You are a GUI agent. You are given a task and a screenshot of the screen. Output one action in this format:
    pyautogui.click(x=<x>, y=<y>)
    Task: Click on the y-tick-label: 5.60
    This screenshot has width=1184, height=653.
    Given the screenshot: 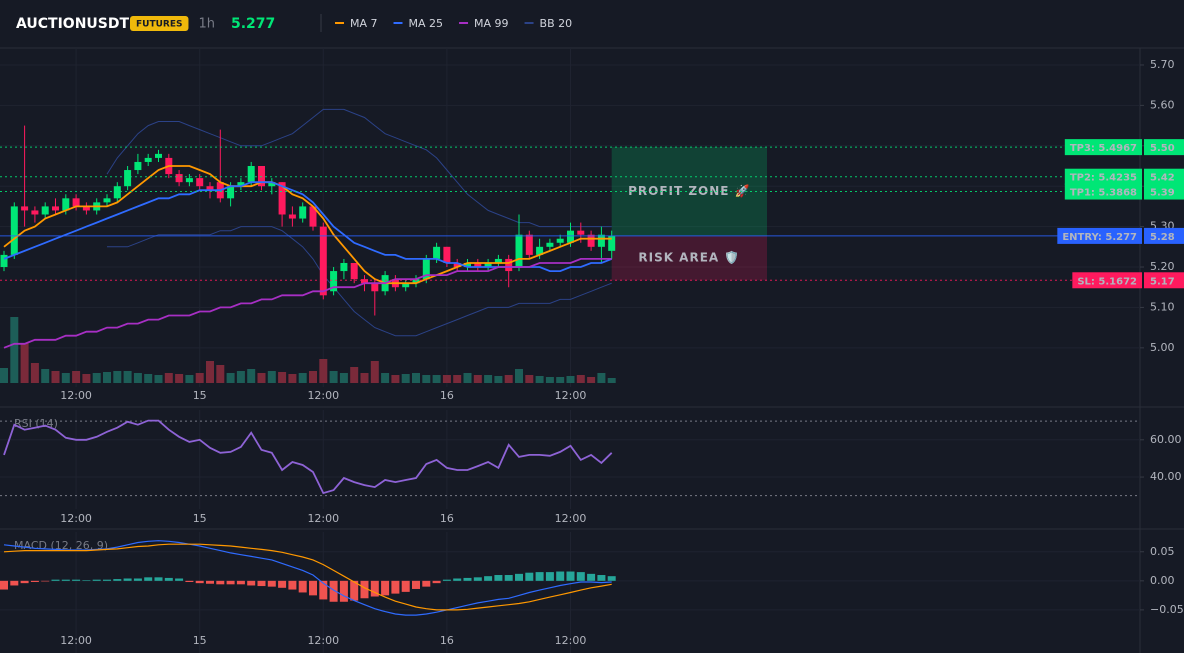 What is the action you would take?
    pyautogui.click(x=1162, y=104)
    